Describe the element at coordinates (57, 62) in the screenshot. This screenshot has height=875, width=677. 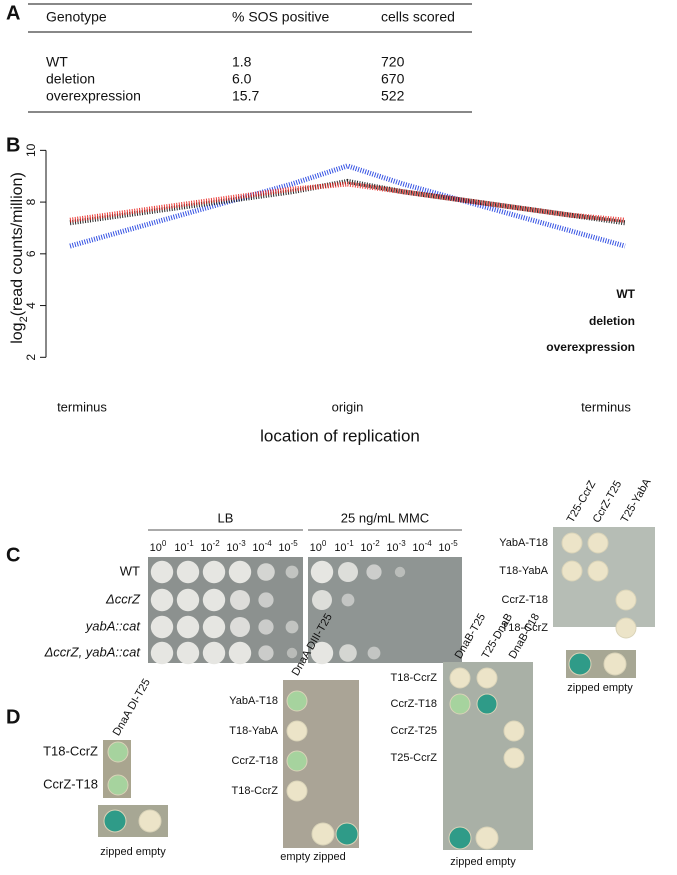
I see `table-cell: WT` at that location.